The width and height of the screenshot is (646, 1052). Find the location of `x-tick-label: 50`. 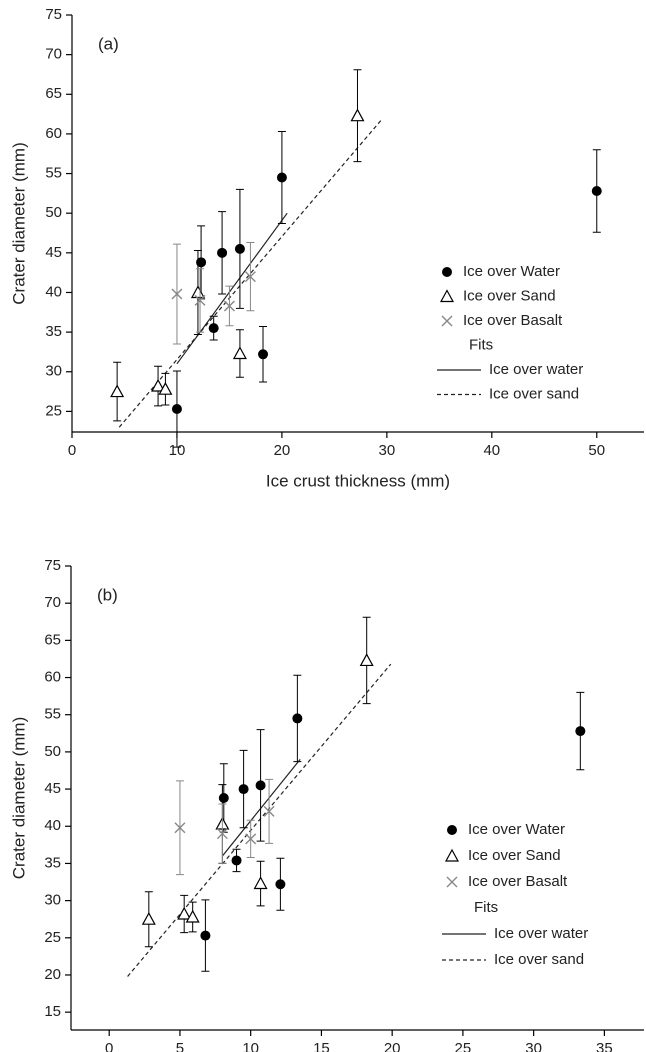

x-tick-label: 50 is located at coordinates (596, 450).